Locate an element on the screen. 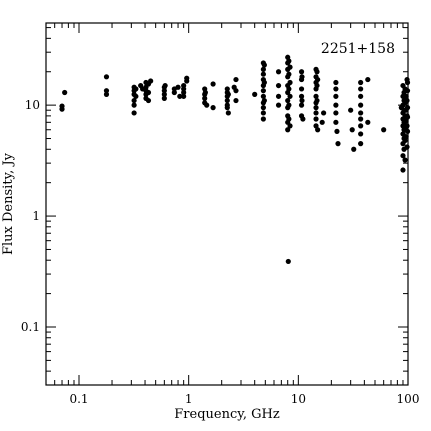 This screenshot has width=431, height=431. x-tick-label: 10 is located at coordinates (298, 399).